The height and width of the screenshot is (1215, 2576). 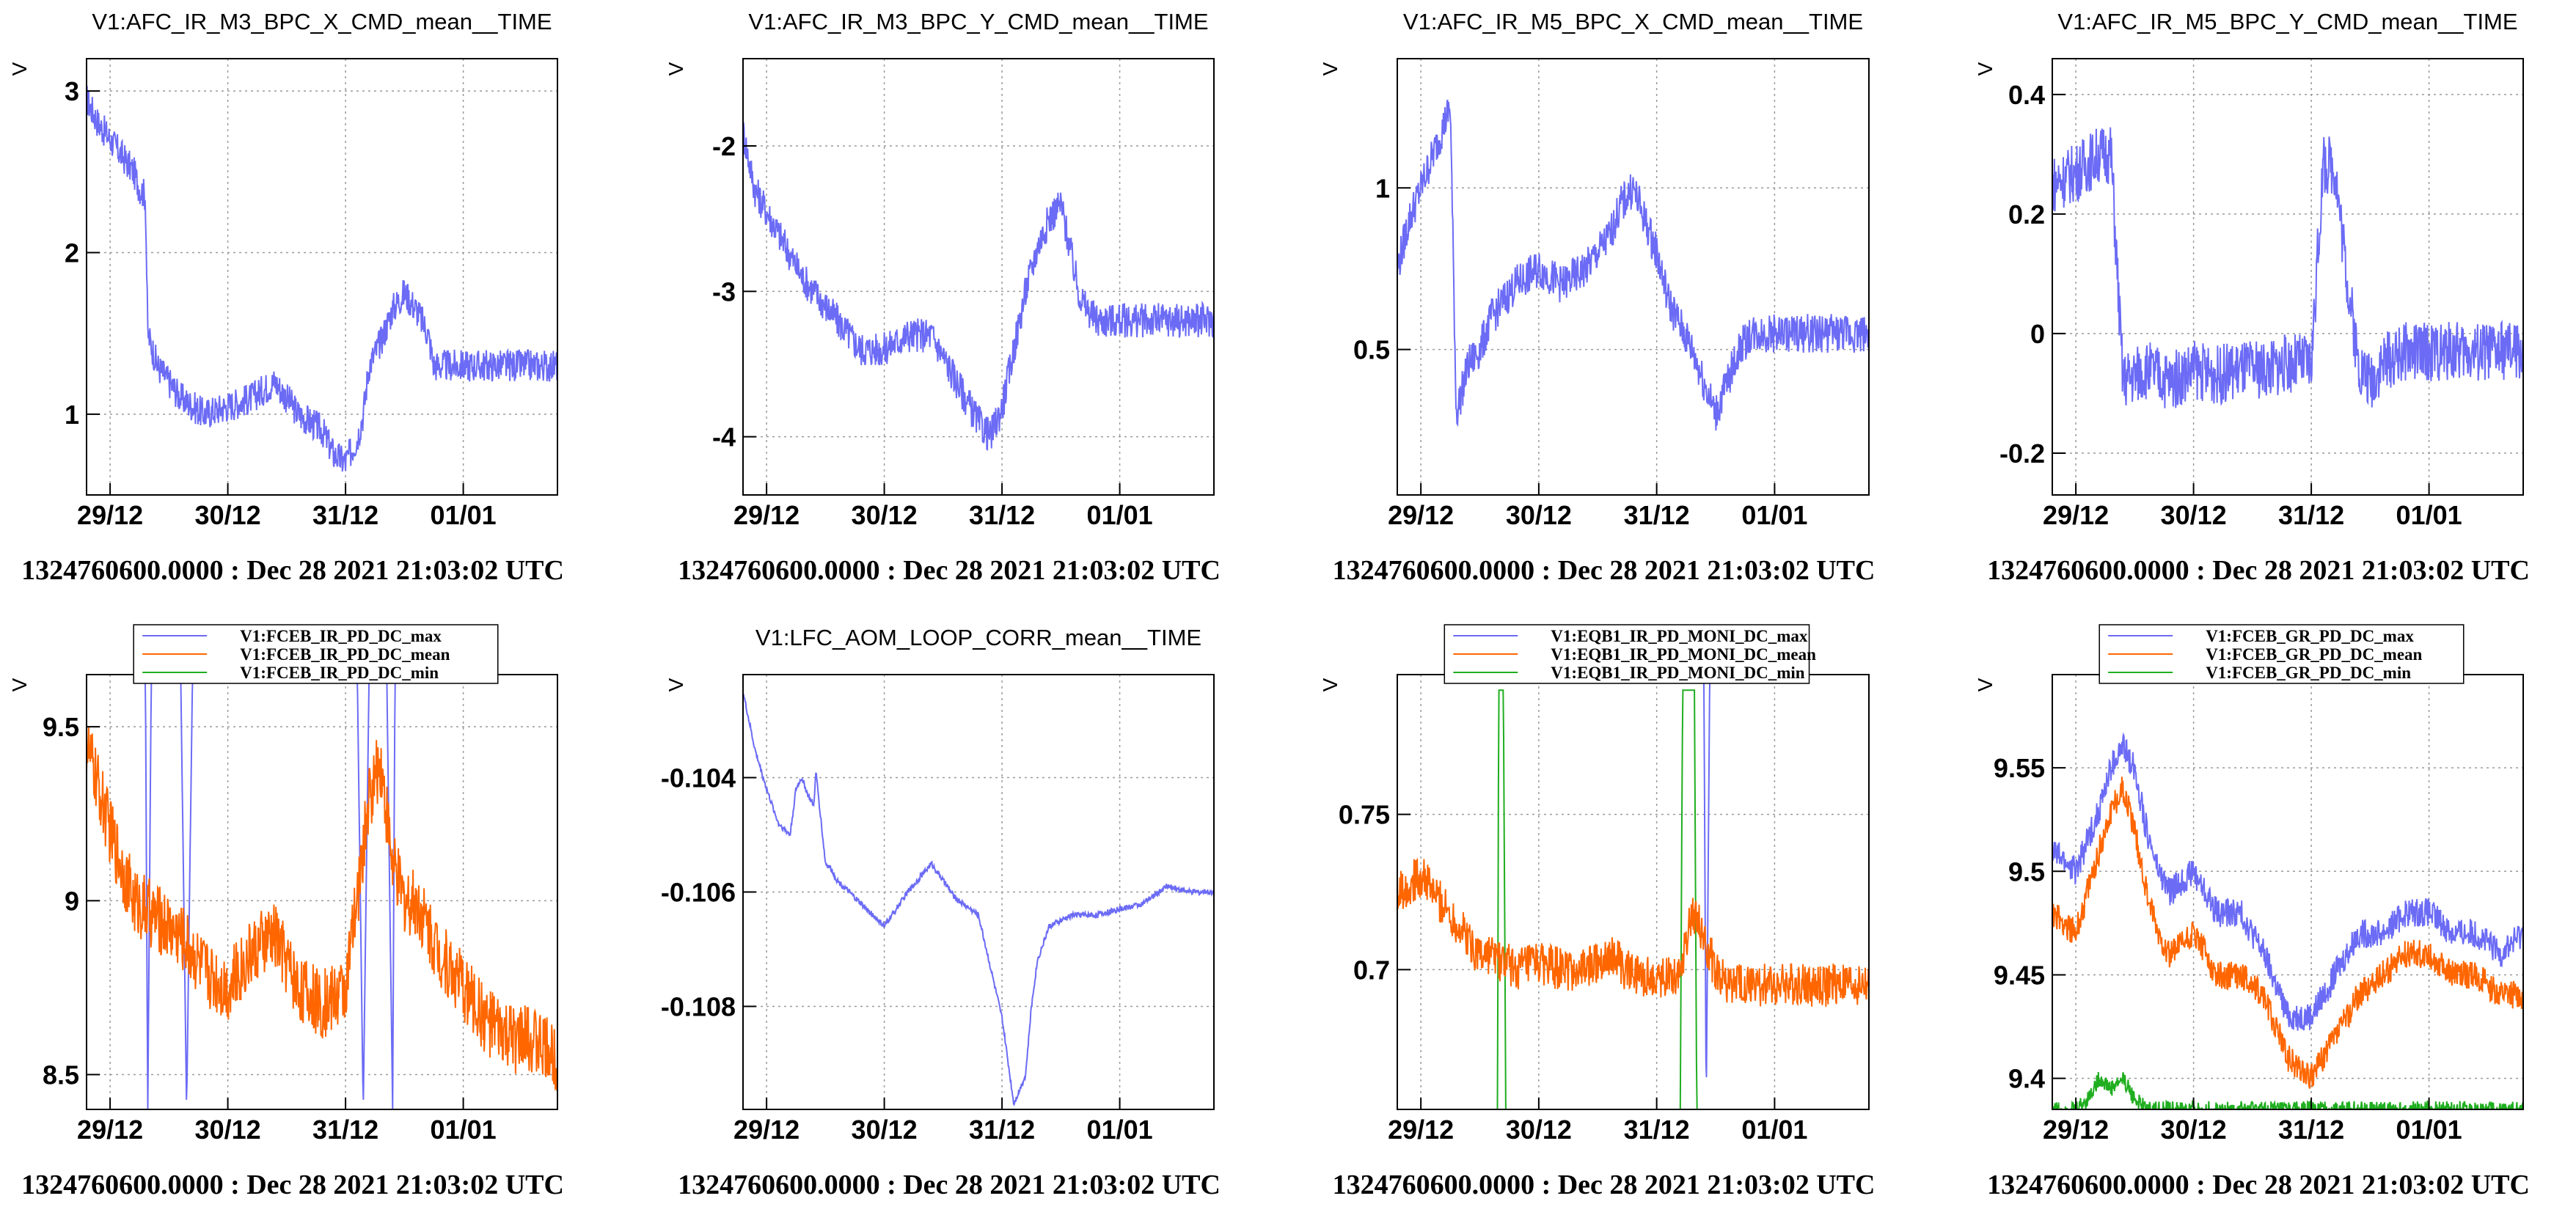 What do you see at coordinates (1680, 636) in the screenshot?
I see `legend-entry: V1:EQB1_IR_PD_MONI_DC_max` at bounding box center [1680, 636].